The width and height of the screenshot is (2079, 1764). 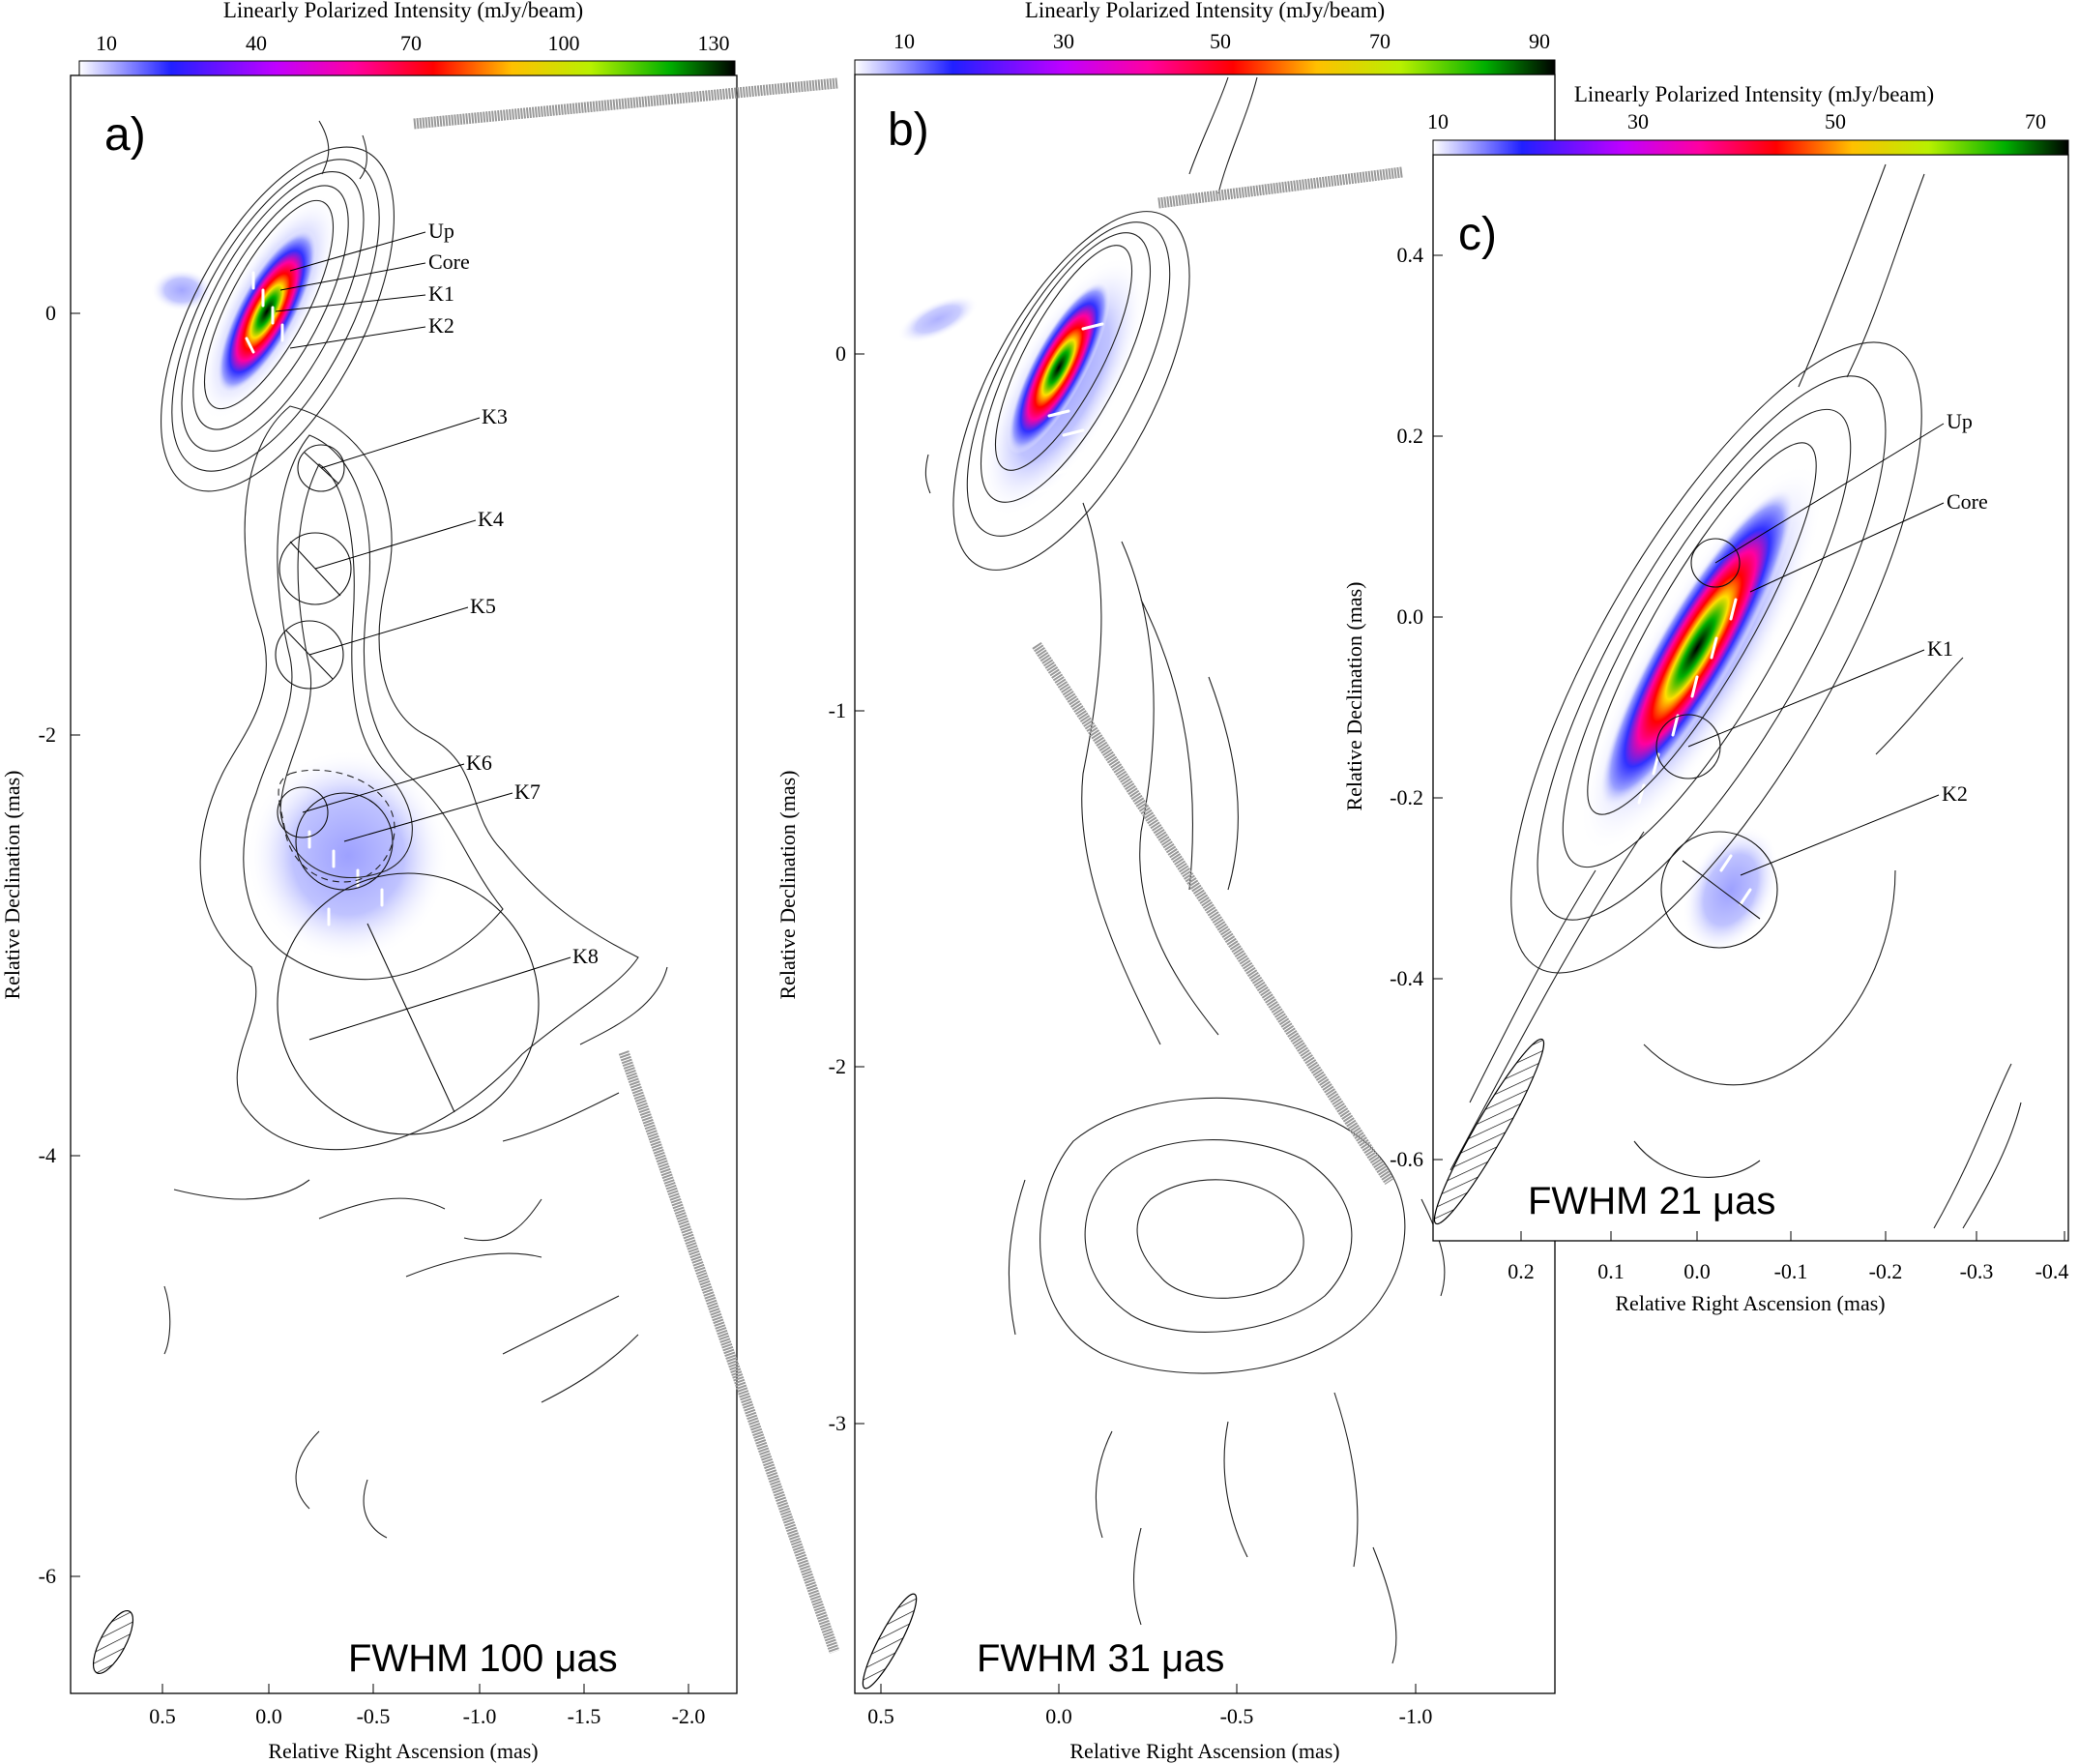 What do you see at coordinates (407, 68) in the screenshot?
I see `panel-a-colorbar` at bounding box center [407, 68].